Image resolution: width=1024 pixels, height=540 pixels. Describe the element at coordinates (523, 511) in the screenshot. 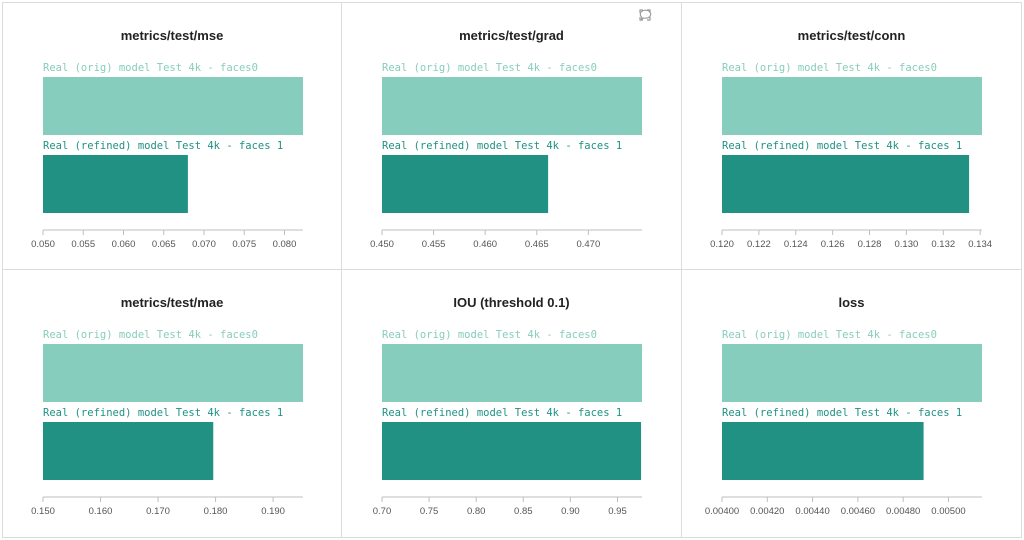

I see `x-tick-label: 0.85` at that location.